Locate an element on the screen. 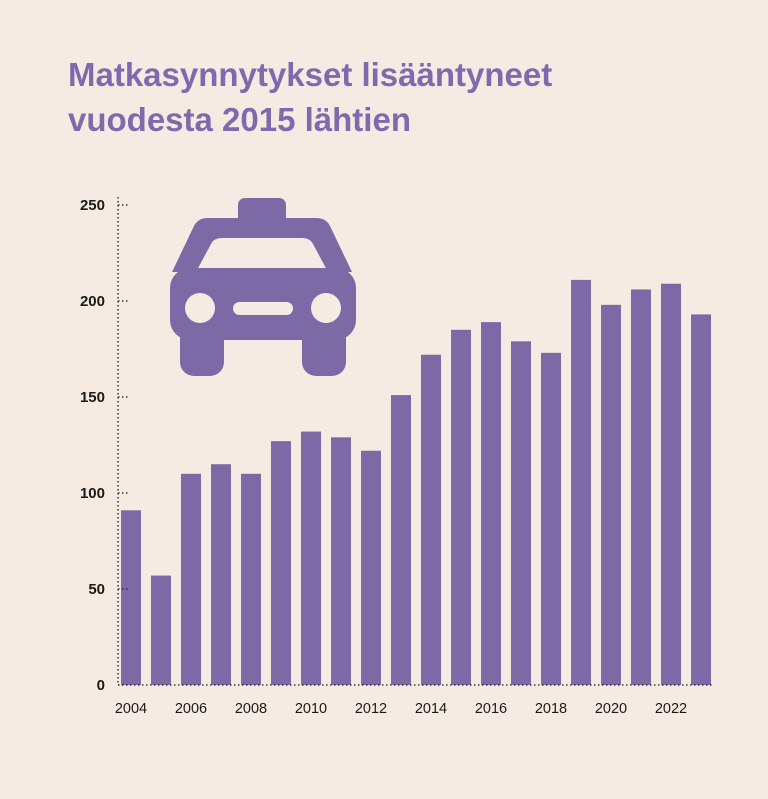  bar-2008 is located at coordinates (251, 579).